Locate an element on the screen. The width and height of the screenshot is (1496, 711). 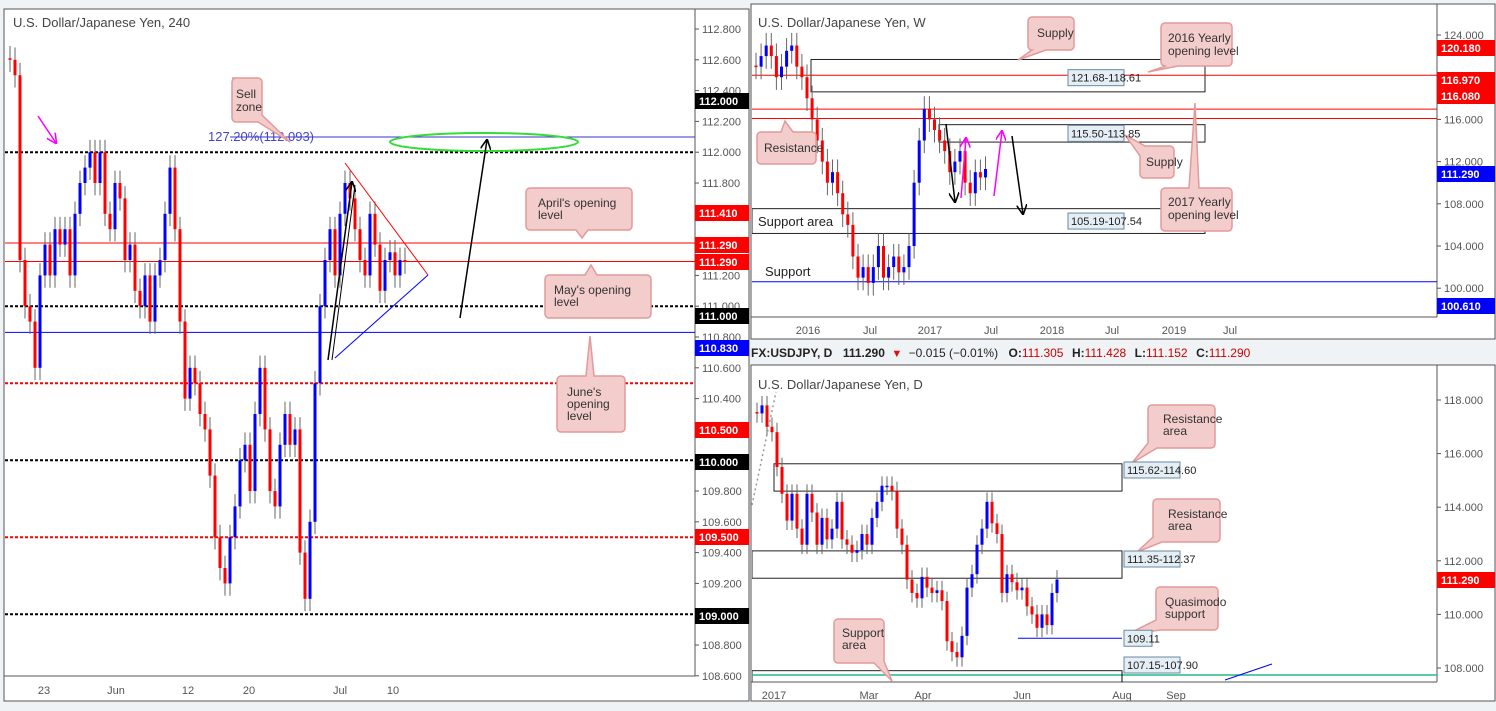
svg-text: 112.000 is located at coordinates (718, 102).